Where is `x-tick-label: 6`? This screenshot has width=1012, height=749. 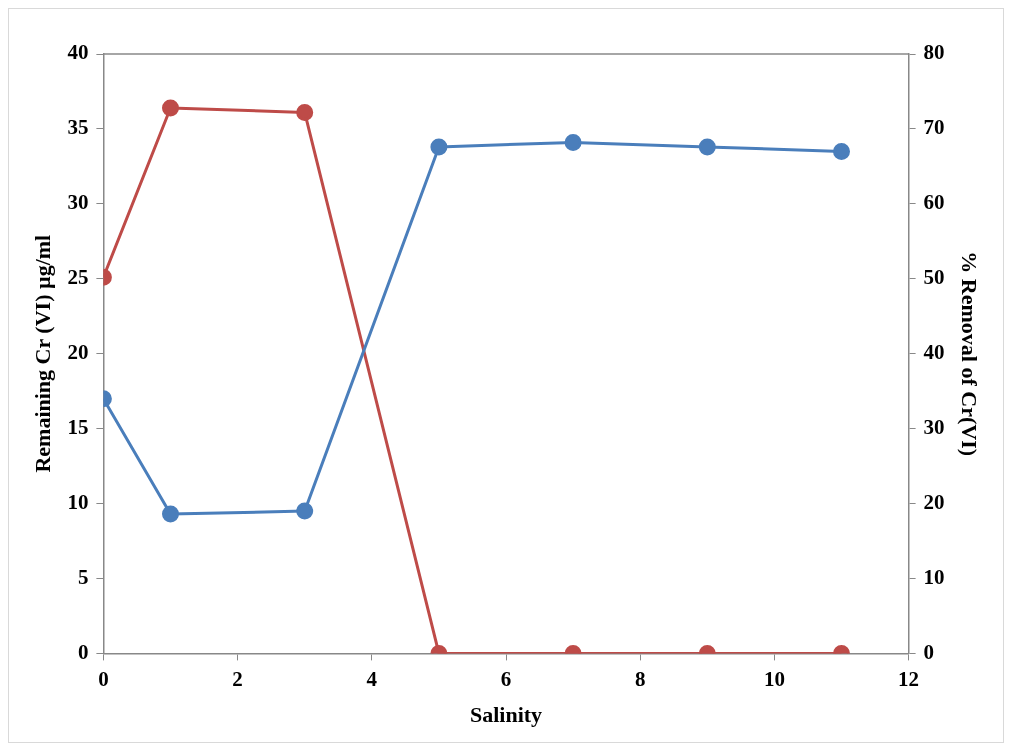
x-tick-label: 6 is located at coordinates (506, 679).